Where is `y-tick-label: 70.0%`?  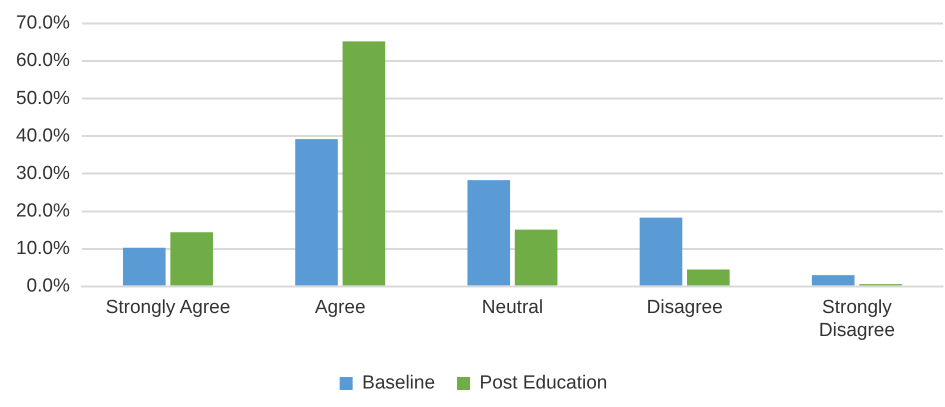
y-tick-label: 70.0% is located at coordinates (43, 23).